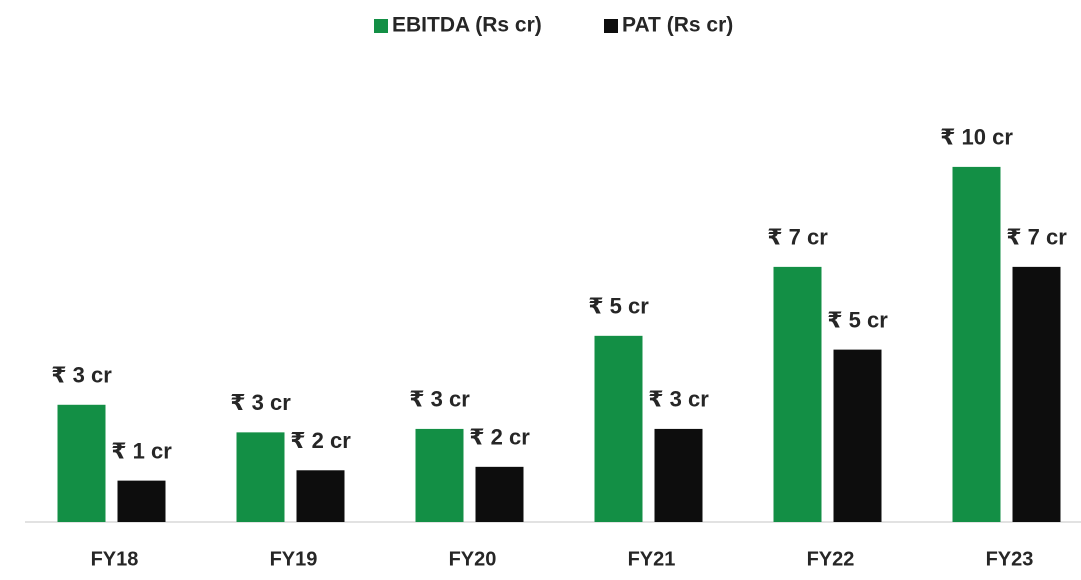  What do you see at coordinates (652, 559) in the screenshot?
I see `x-tick-label: FY21` at bounding box center [652, 559].